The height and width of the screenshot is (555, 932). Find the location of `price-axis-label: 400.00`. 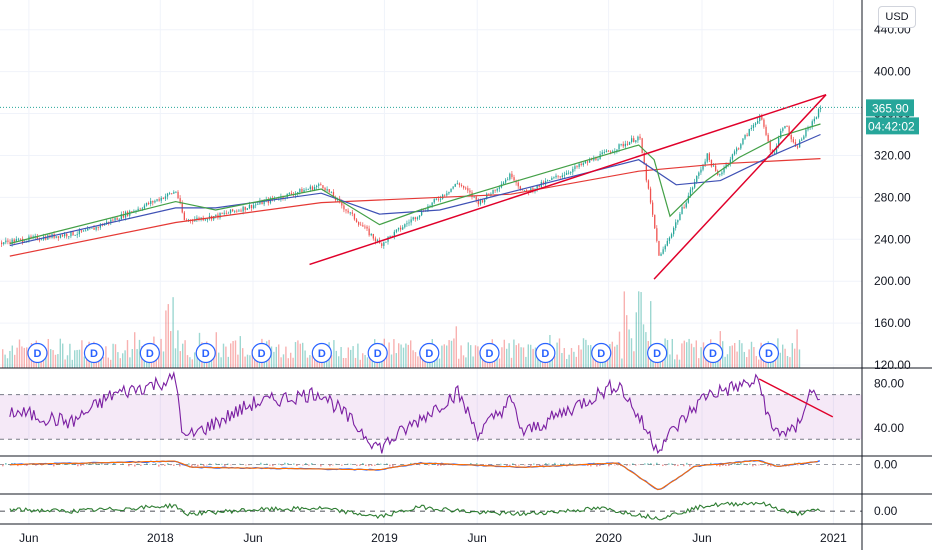

price-axis-label: 400.00 is located at coordinates (892, 72).